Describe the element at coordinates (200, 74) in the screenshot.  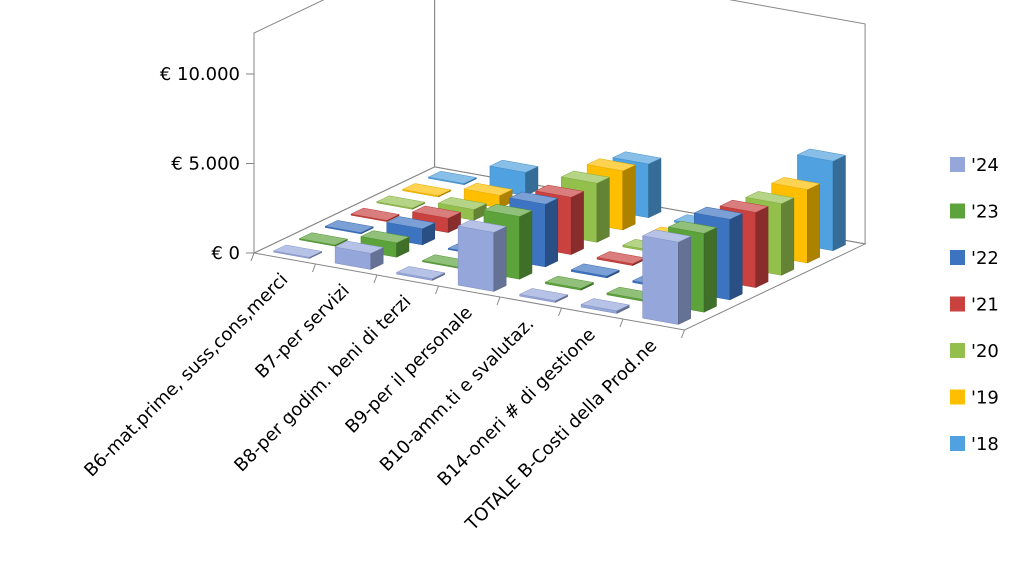
I see `y-tick-label: € 10.000` at that location.